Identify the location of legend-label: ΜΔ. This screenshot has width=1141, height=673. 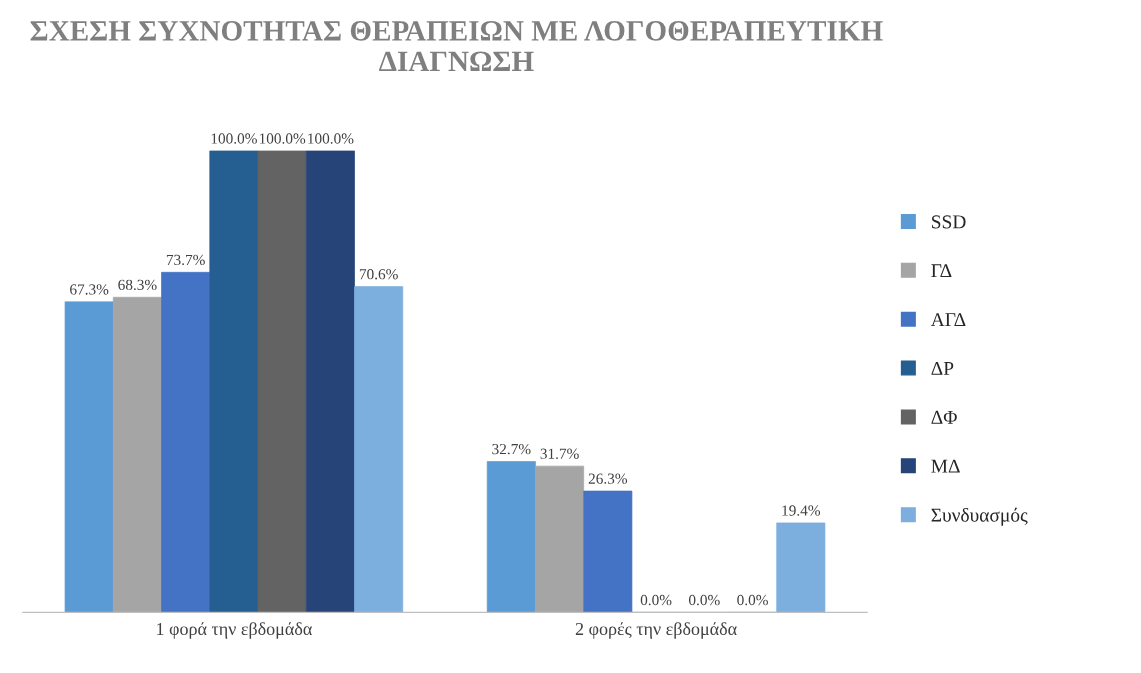
(945, 466).